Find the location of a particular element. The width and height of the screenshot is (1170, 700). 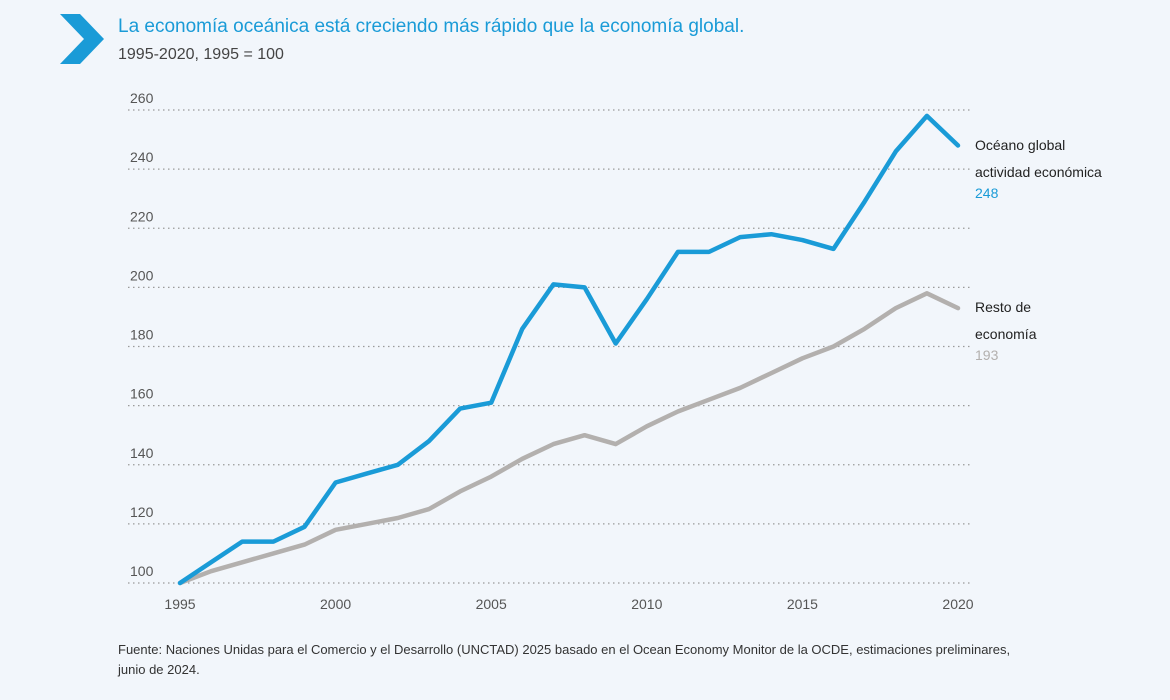

y-tick-label: 220 is located at coordinates (142, 216).